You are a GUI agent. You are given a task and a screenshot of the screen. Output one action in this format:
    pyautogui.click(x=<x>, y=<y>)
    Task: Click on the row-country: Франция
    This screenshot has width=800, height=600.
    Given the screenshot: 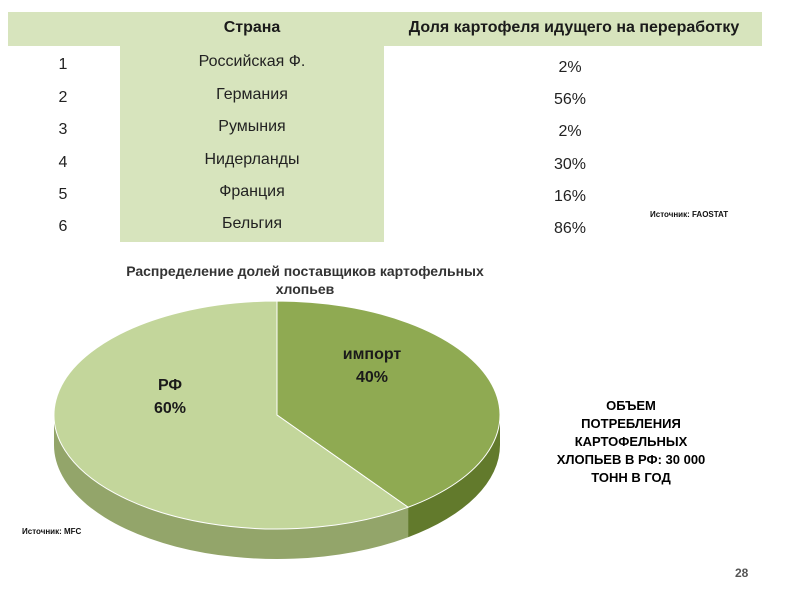 What is the action you would take?
    pyautogui.click(x=252, y=191)
    